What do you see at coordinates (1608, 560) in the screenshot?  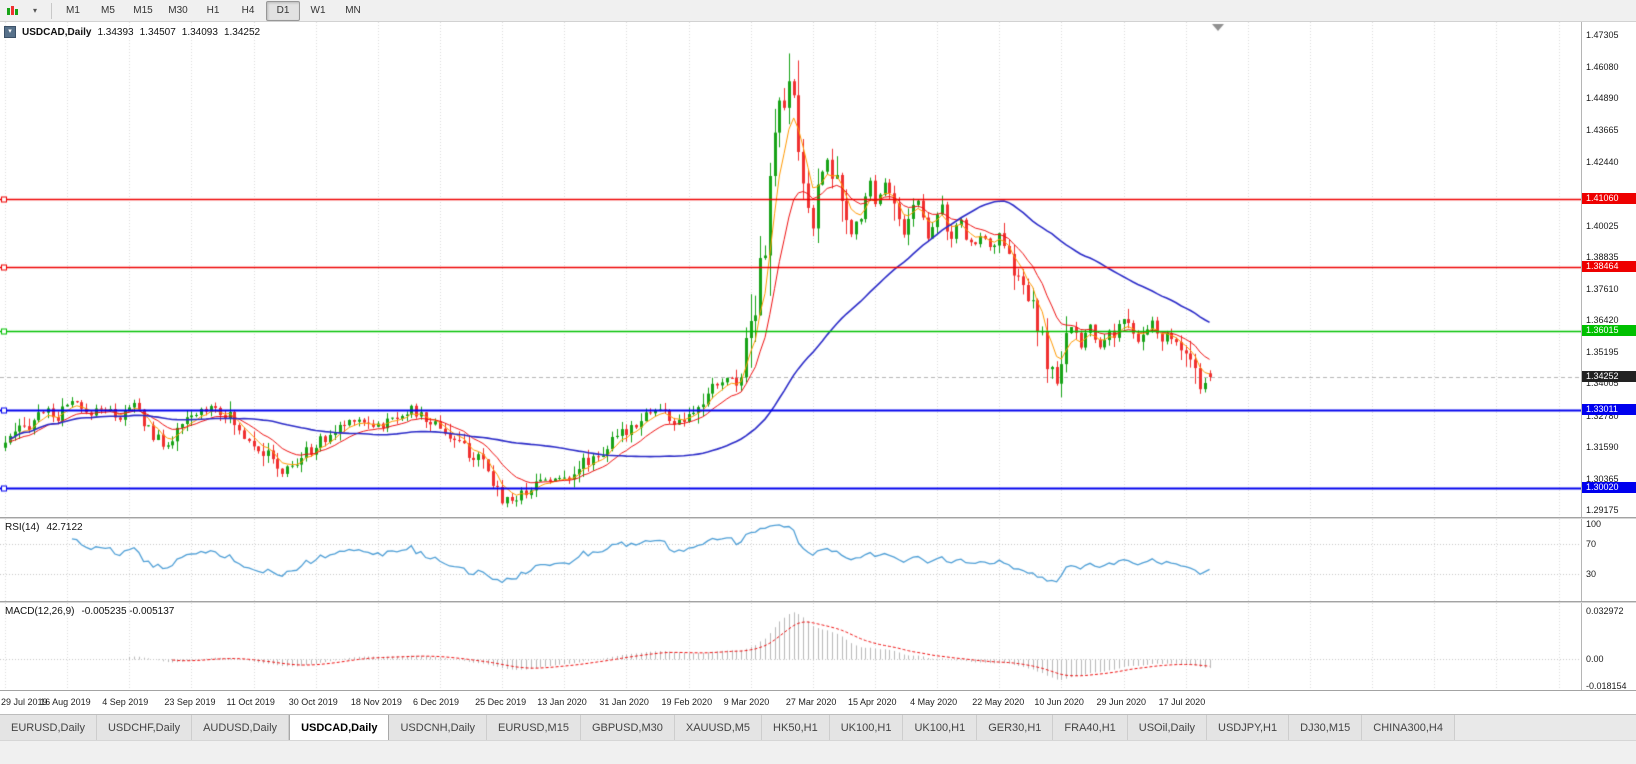 I see `rsi-scale: 100 70 30` at bounding box center [1608, 560].